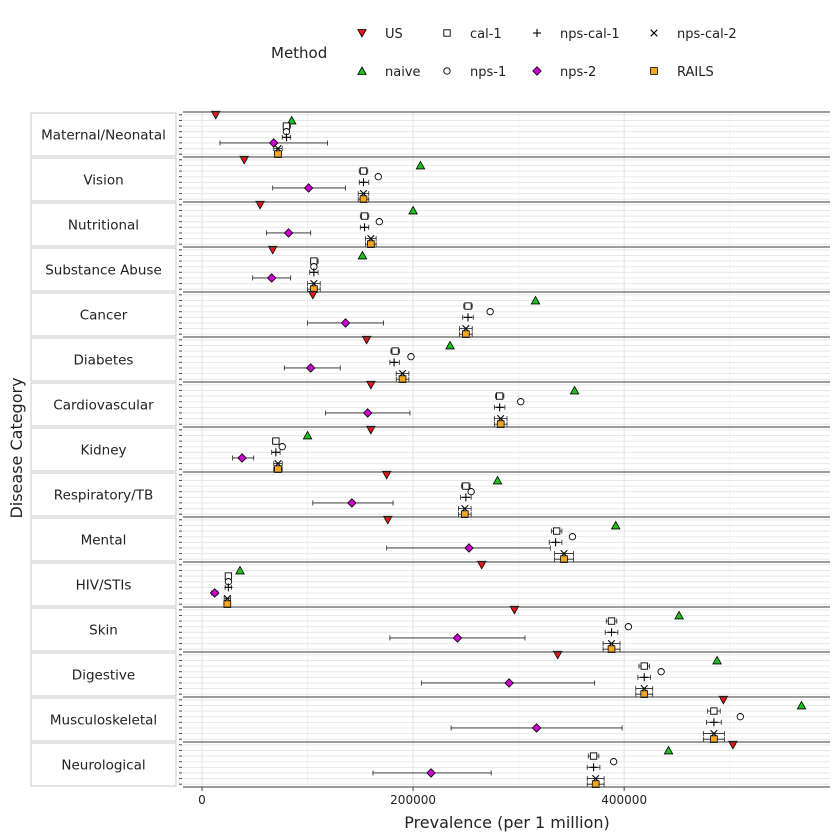 This screenshot has height=840, width=840. What do you see at coordinates (504, 584) in the screenshot?
I see `facet-panel-hiv-stis` at bounding box center [504, 584].